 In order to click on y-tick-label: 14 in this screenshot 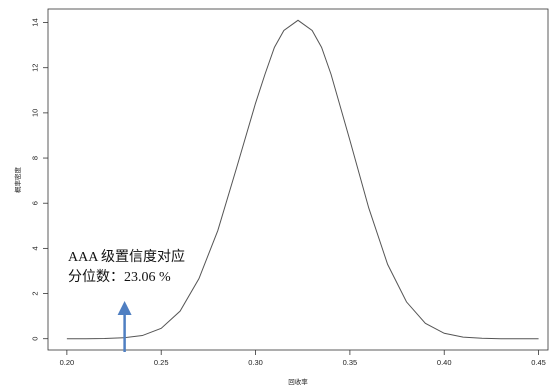, I will do `click(35, 22)`.